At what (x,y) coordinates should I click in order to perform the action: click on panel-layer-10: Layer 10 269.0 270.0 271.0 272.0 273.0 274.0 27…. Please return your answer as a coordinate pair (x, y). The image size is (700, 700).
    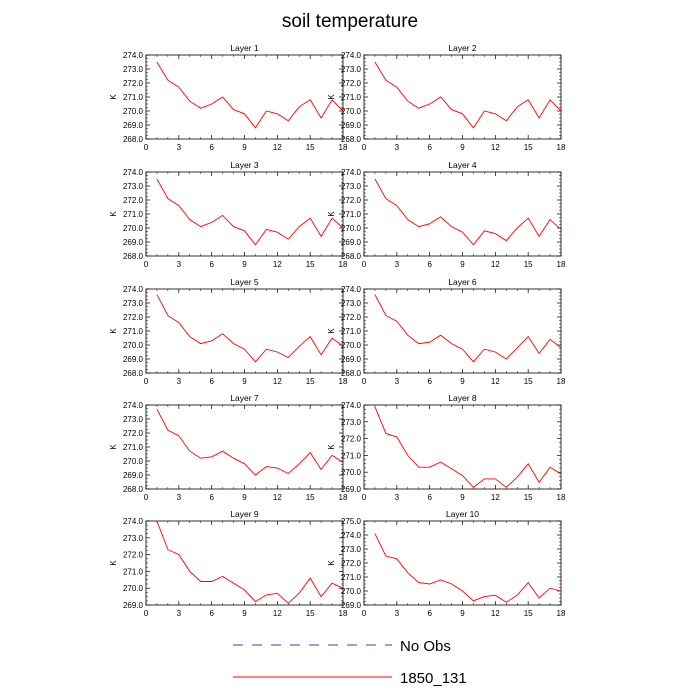
    Looking at the image, I should click on (446, 563).